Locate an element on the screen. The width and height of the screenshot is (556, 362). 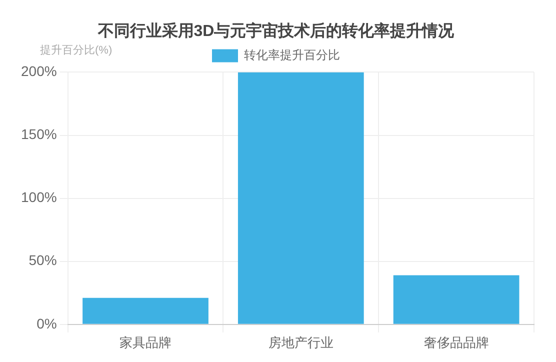
legend-label: 转化率提升百分比 is located at coordinates (292, 55).